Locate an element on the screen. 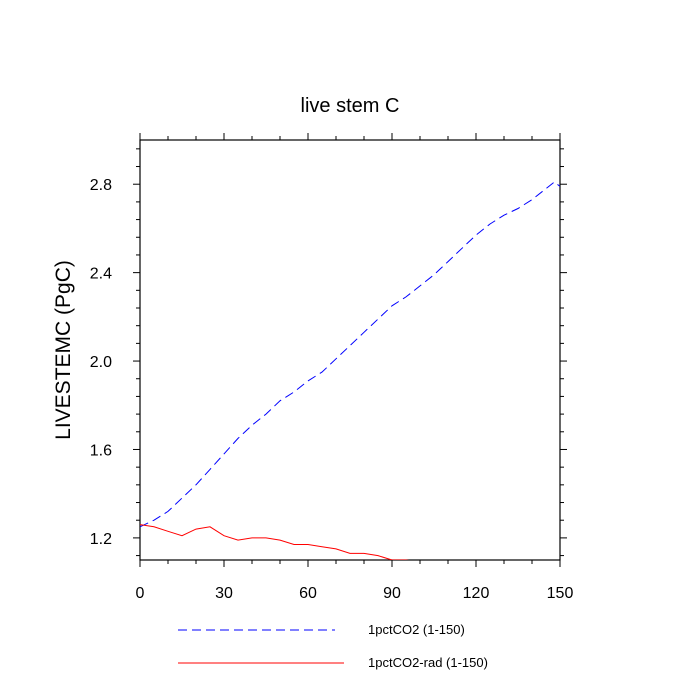 The image size is (700, 700). y-tick-label: 2.0 is located at coordinates (101, 362).